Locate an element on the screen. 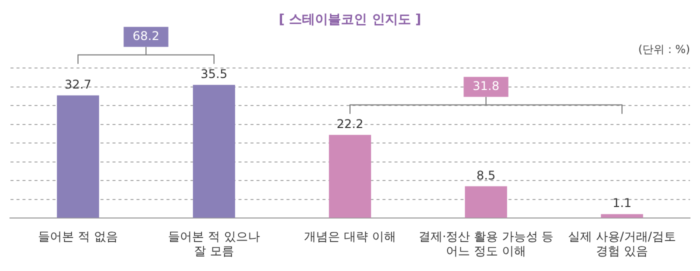  data-label: 22.2 is located at coordinates (350, 123).